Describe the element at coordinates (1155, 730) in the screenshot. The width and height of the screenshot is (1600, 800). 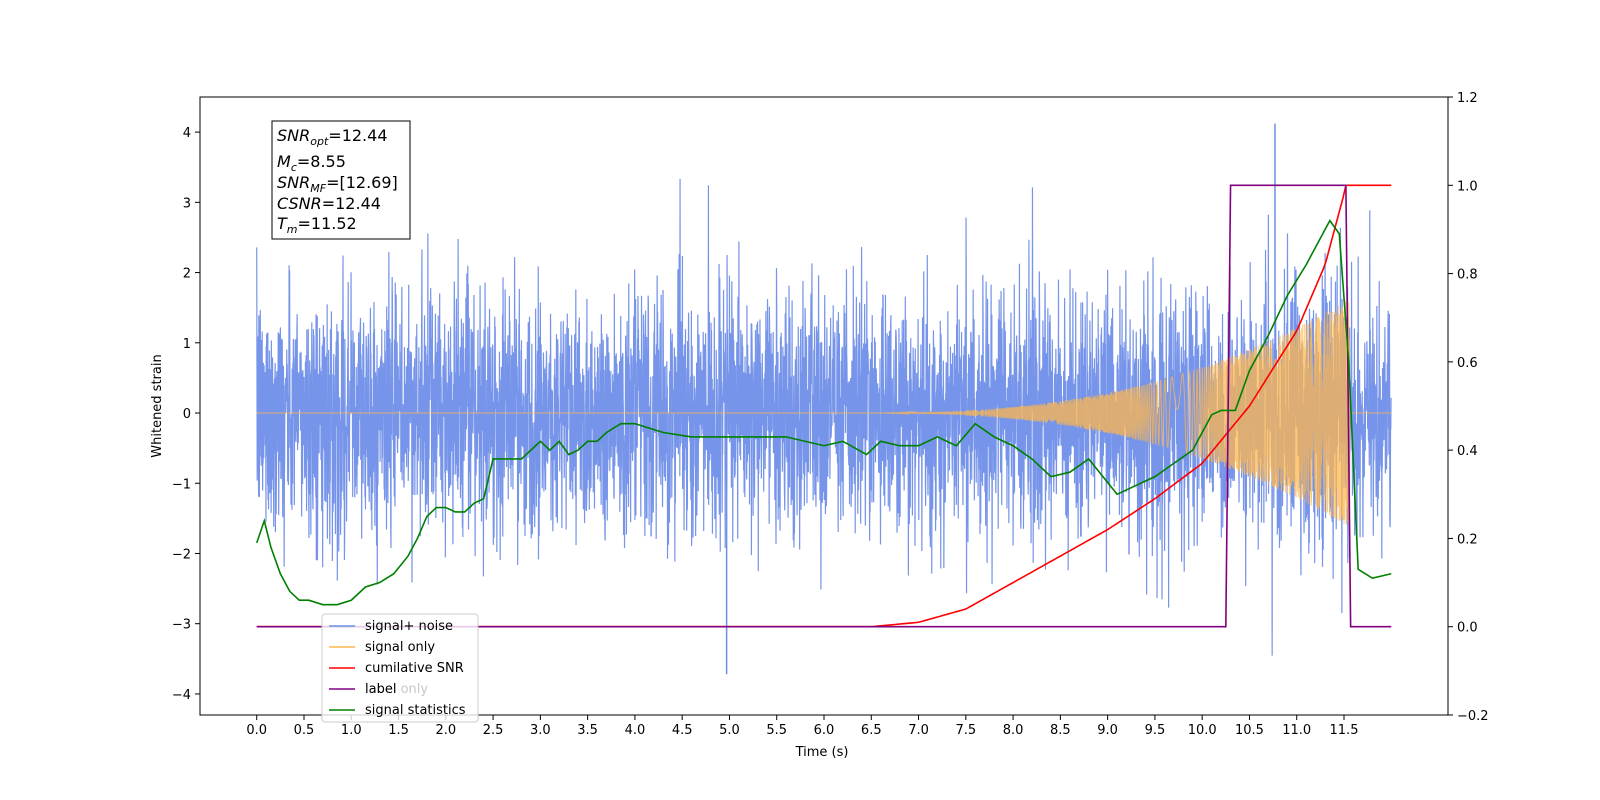
I see `x-tick-label: 9.5` at that location.